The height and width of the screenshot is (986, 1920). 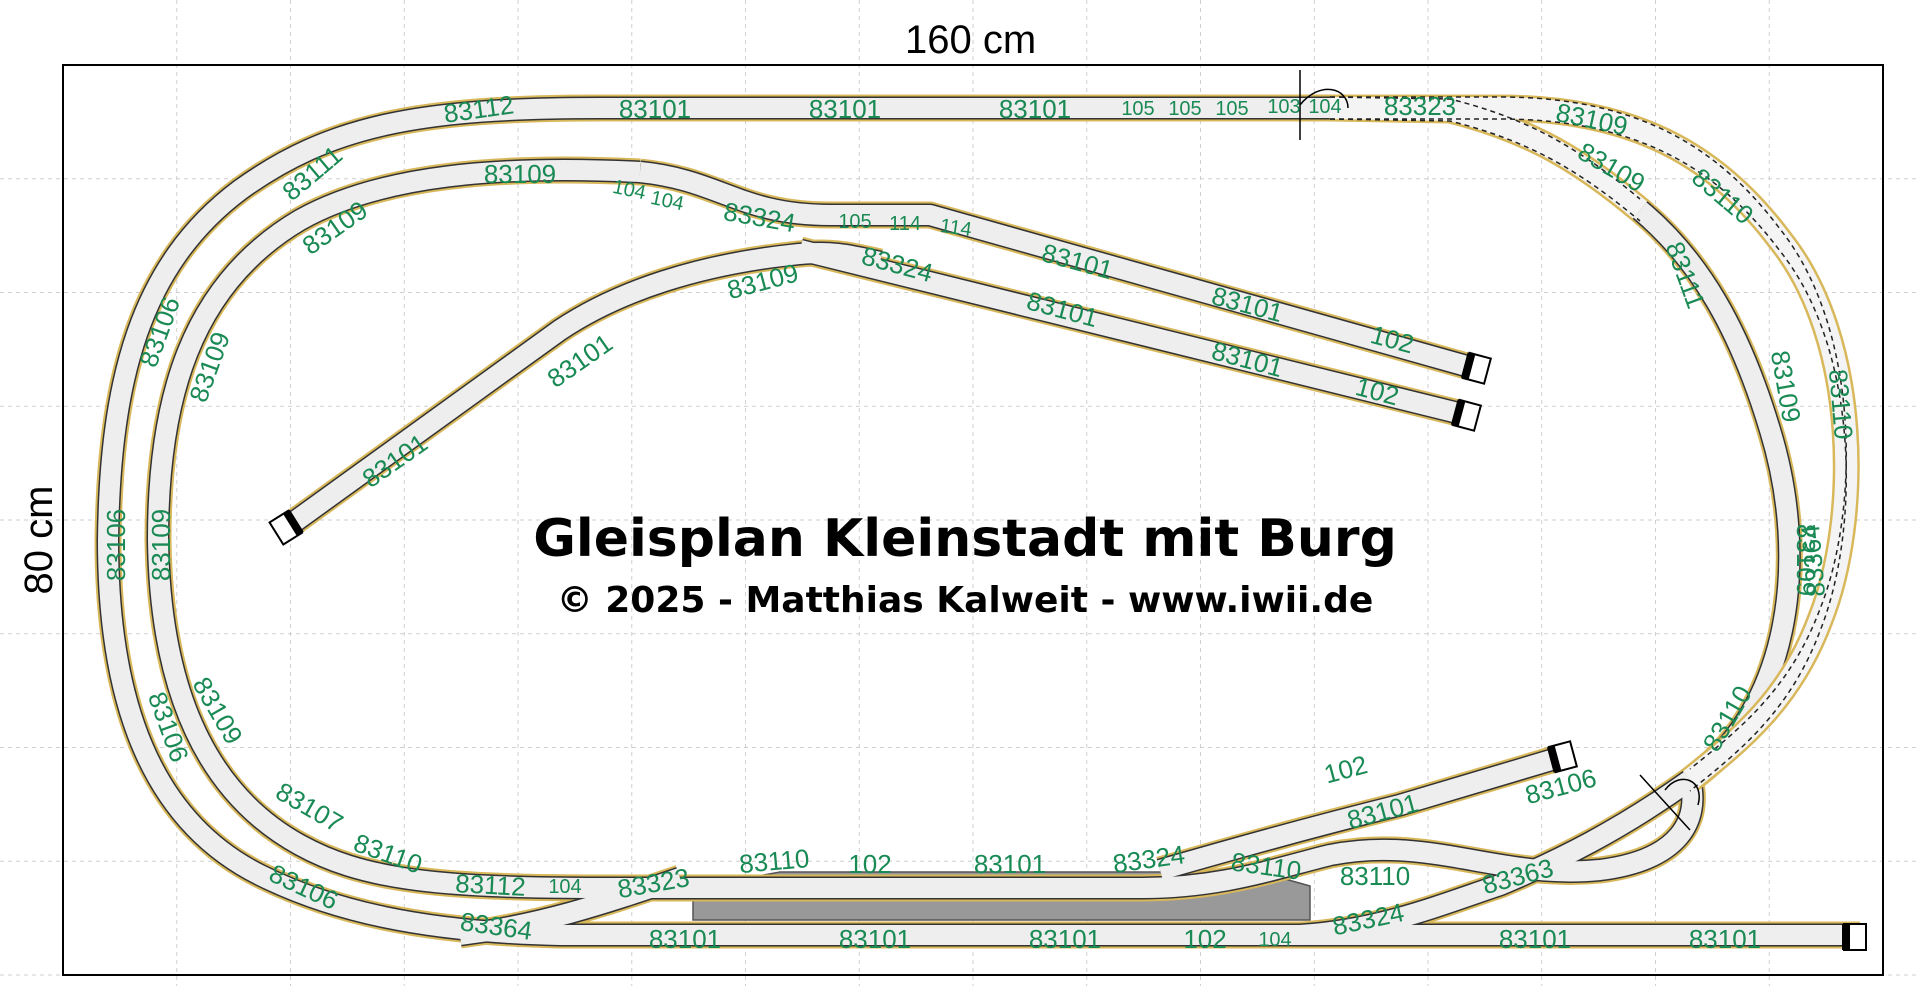 I want to click on track-label: 103, so click(x=1283, y=107).